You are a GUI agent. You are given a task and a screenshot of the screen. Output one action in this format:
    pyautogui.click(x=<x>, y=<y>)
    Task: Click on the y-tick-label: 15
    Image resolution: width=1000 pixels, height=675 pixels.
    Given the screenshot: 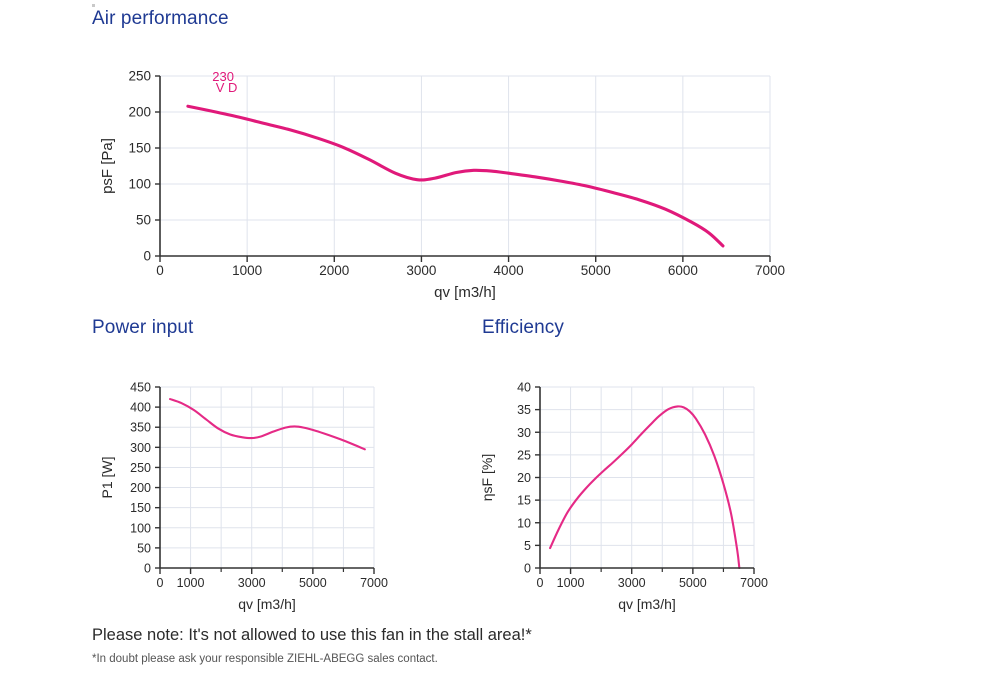 What is the action you would take?
    pyautogui.click(x=524, y=501)
    